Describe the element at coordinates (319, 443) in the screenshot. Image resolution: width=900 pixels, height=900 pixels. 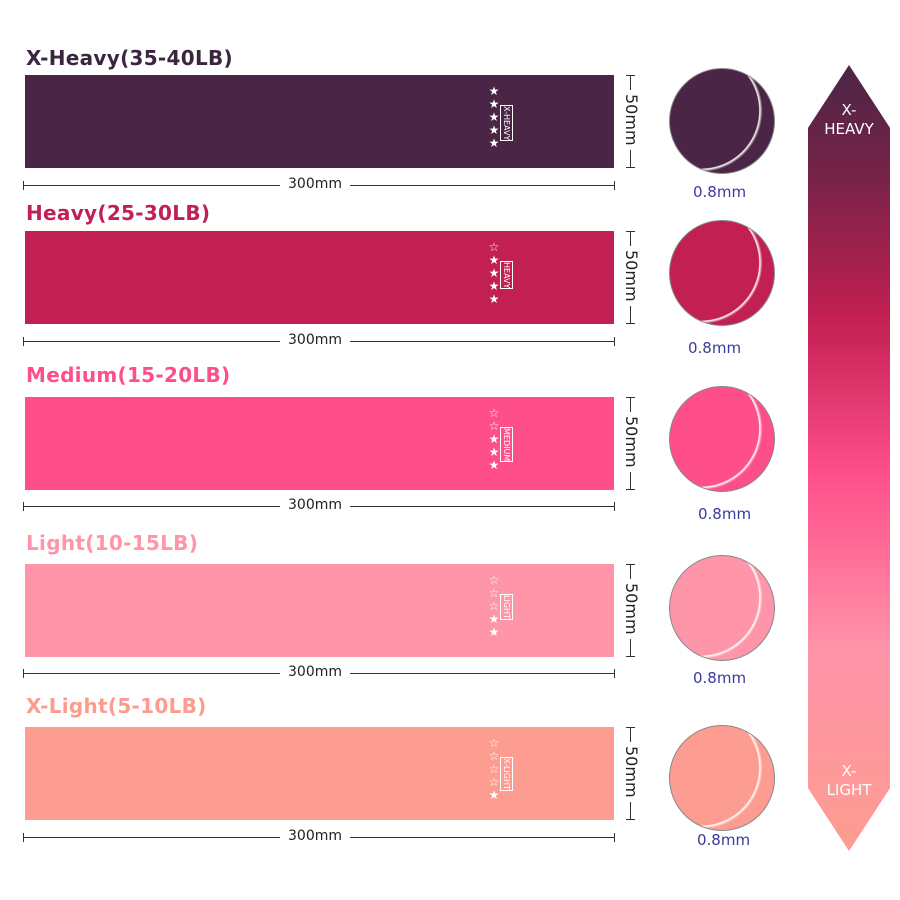
I see `band-swatch: ★ ★ ★ ☆ ☆ MEDIUM` at that location.